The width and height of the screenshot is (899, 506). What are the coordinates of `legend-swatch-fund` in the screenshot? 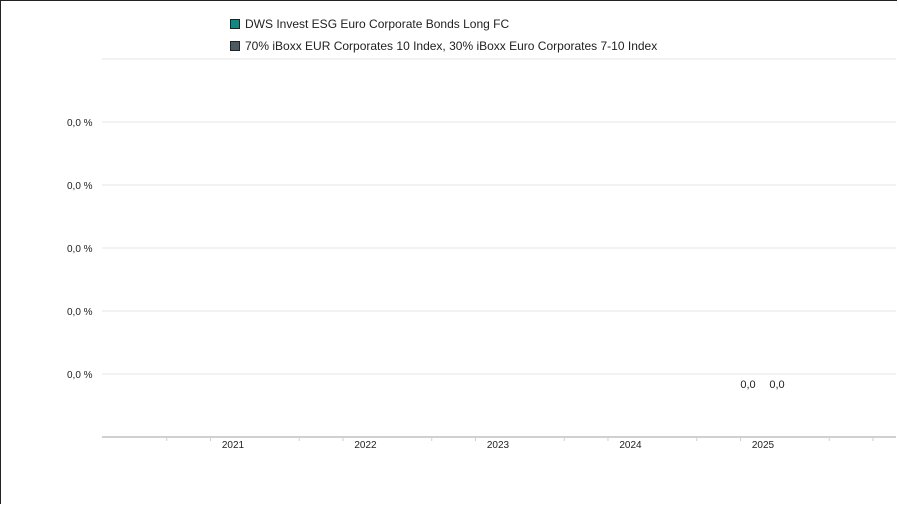 It's located at (235, 24).